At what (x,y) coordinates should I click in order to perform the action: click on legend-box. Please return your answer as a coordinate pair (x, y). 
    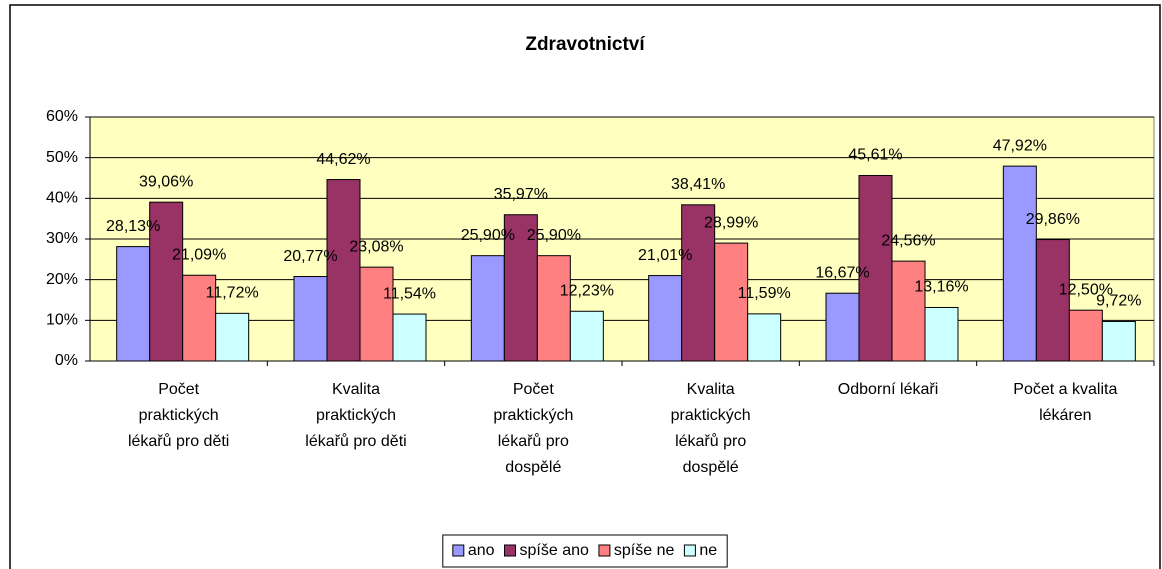
    Looking at the image, I should click on (585, 551).